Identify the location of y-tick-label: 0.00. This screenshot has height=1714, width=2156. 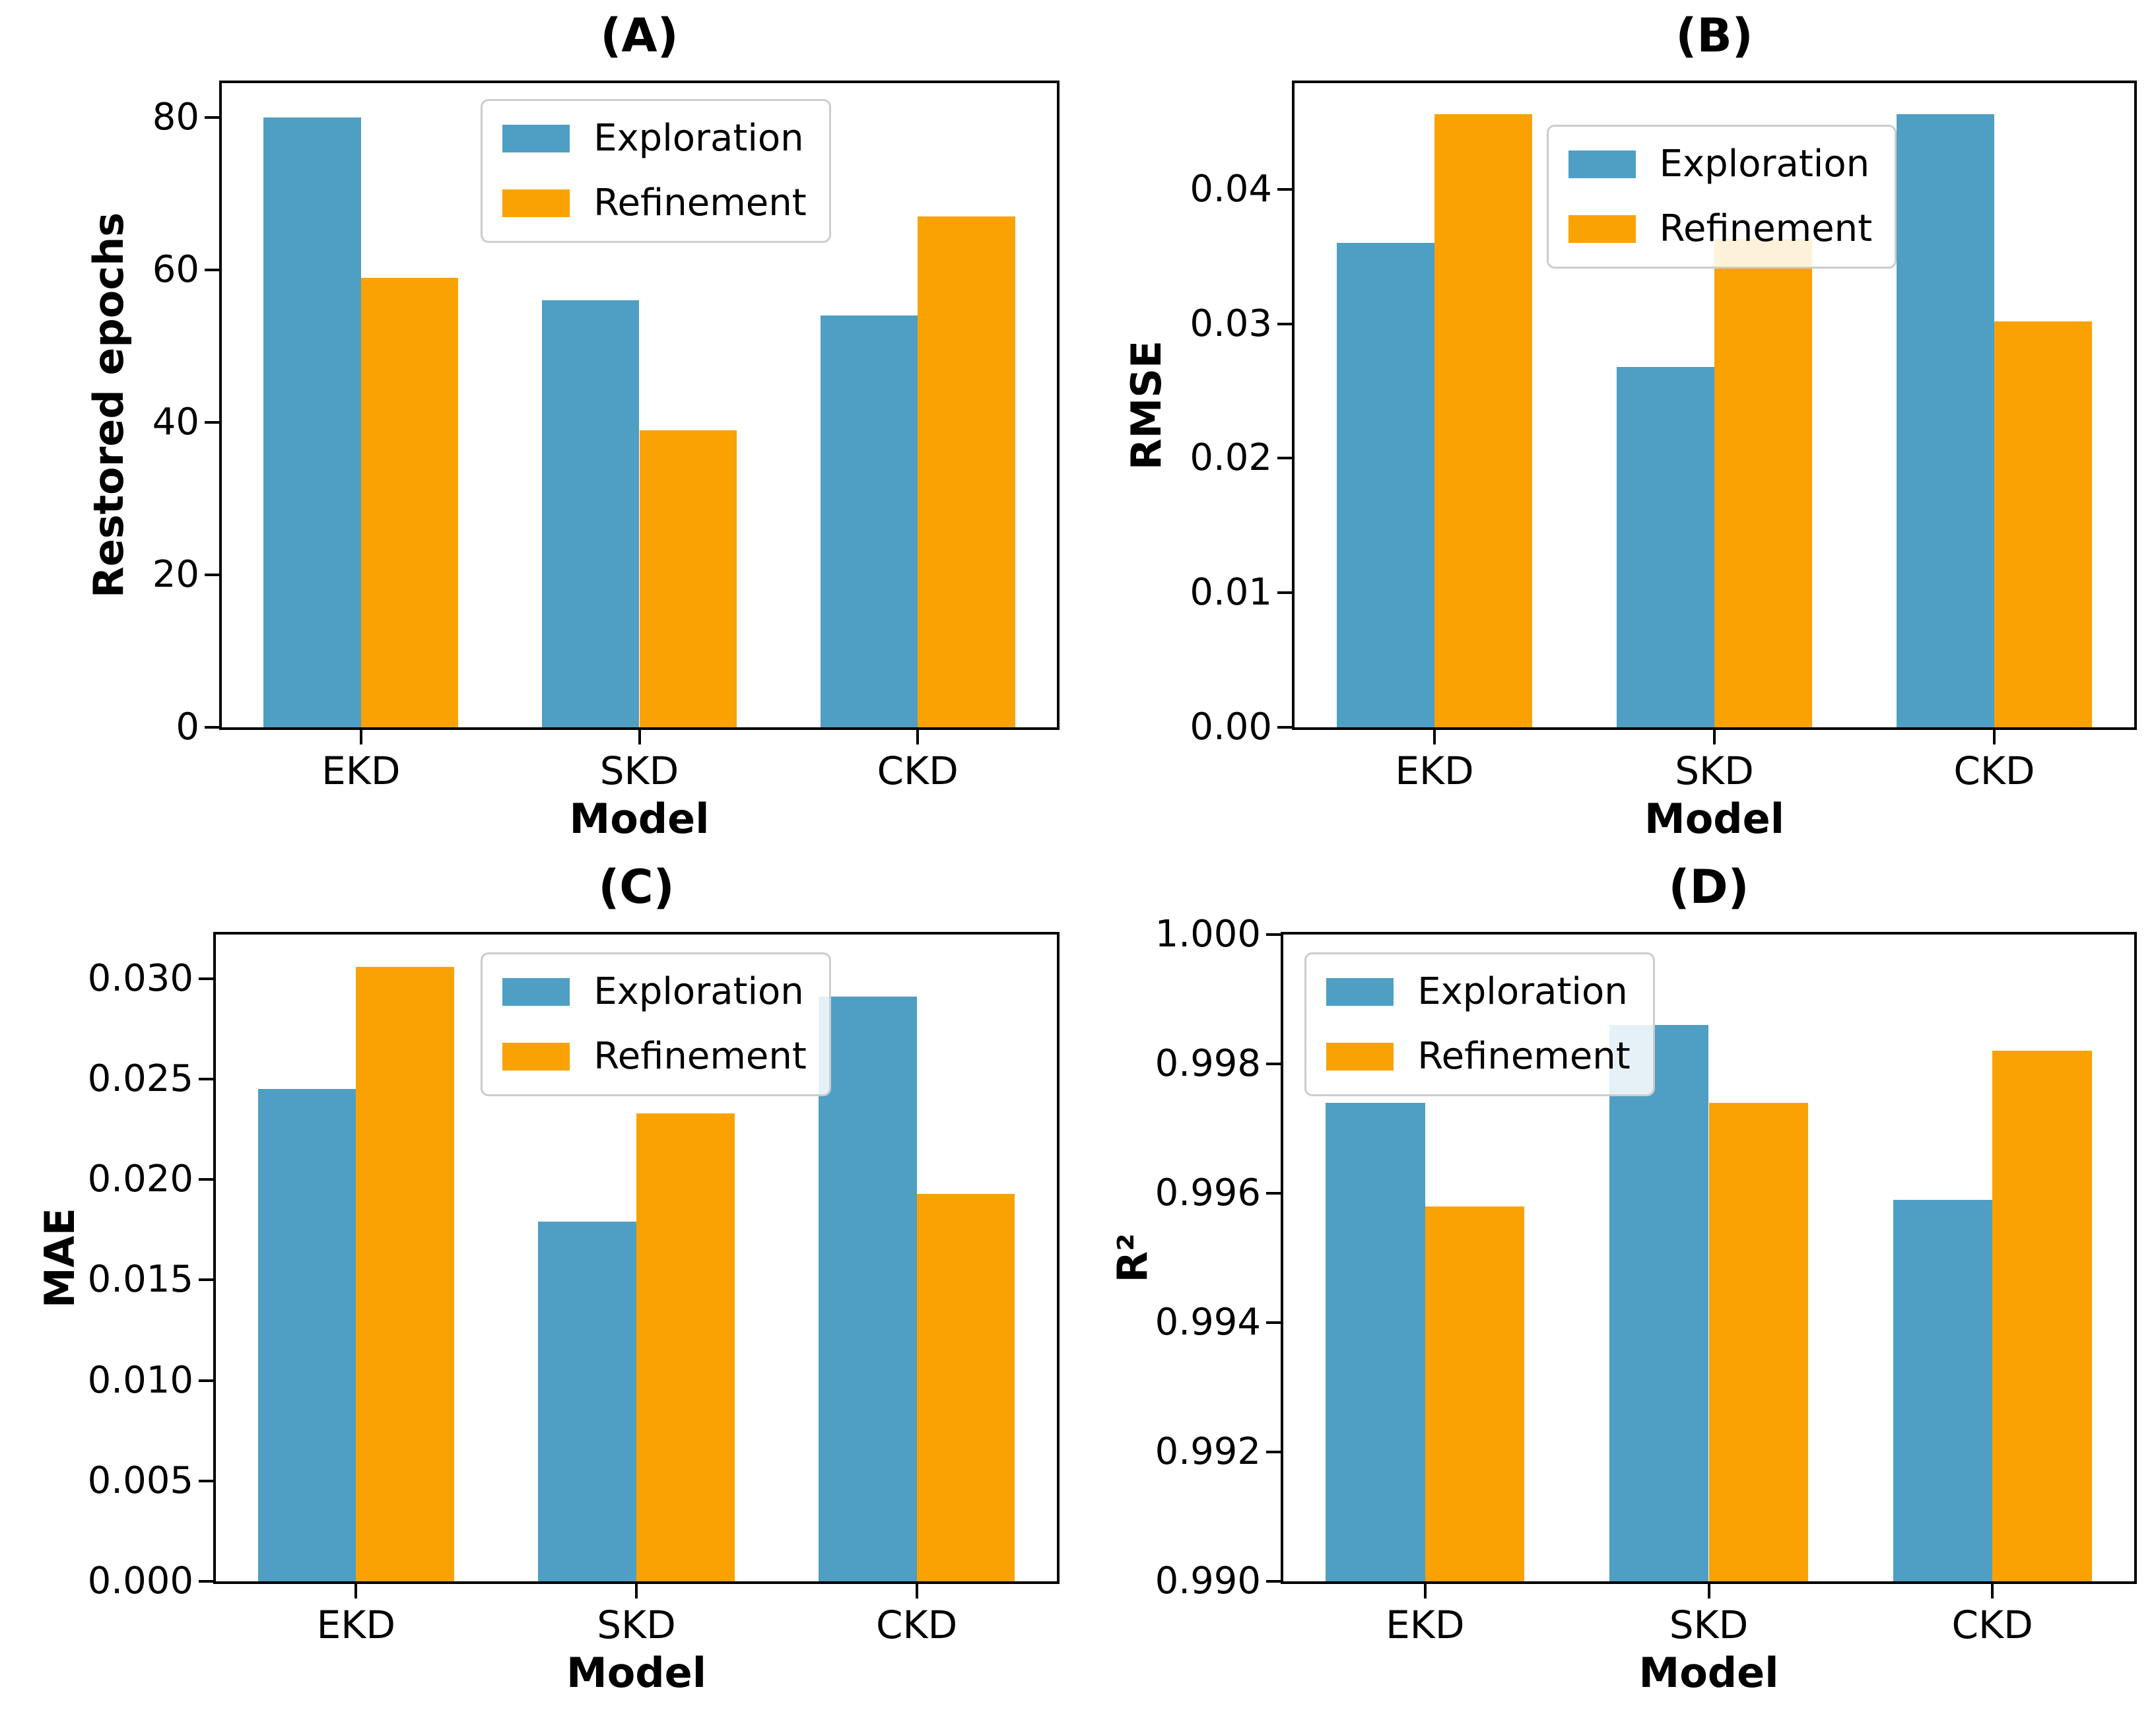
(1231, 727).